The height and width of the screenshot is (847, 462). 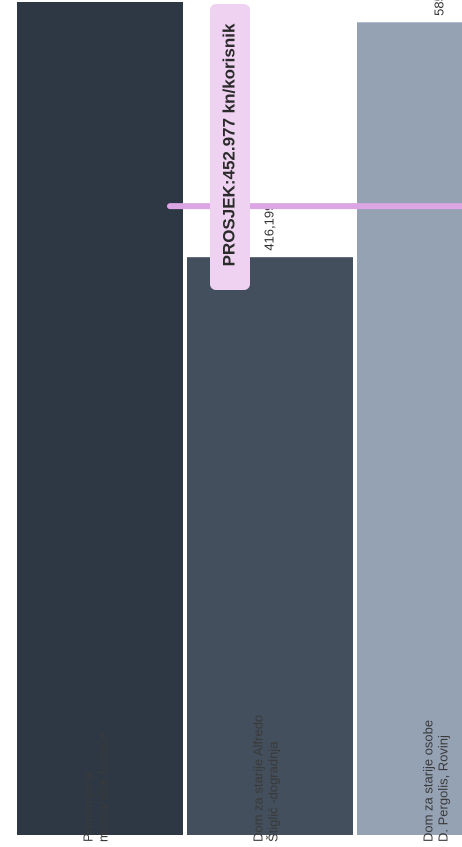 What do you see at coordinates (266, 778) in the screenshot?
I see `category-label-2: Dom za starije AlfredoŠtiglić -dogradnja` at bounding box center [266, 778].